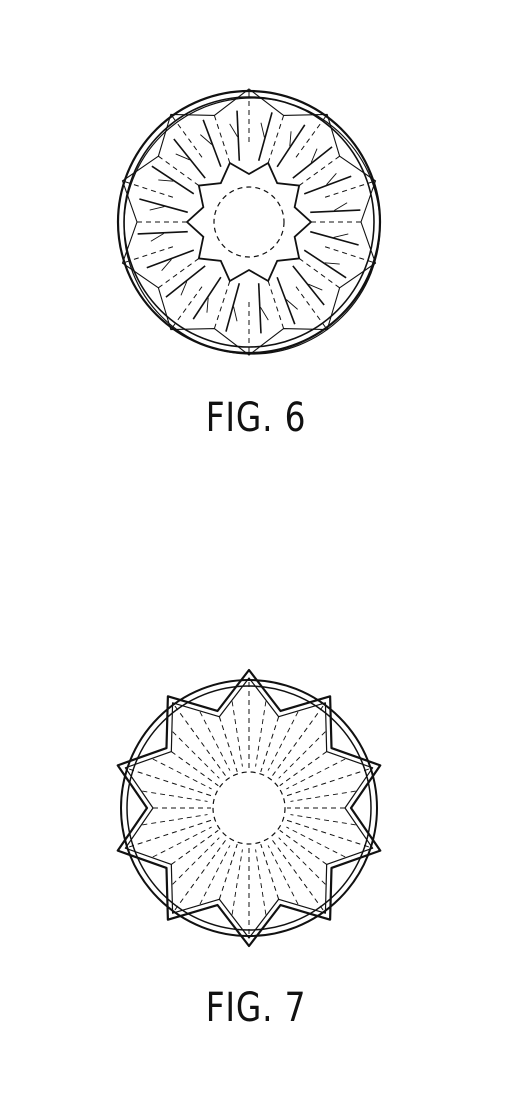 The image size is (512, 1100). Describe the element at coordinates (256, 1008) in the screenshot. I see `figure-7-caption: FIG. 7` at that location.